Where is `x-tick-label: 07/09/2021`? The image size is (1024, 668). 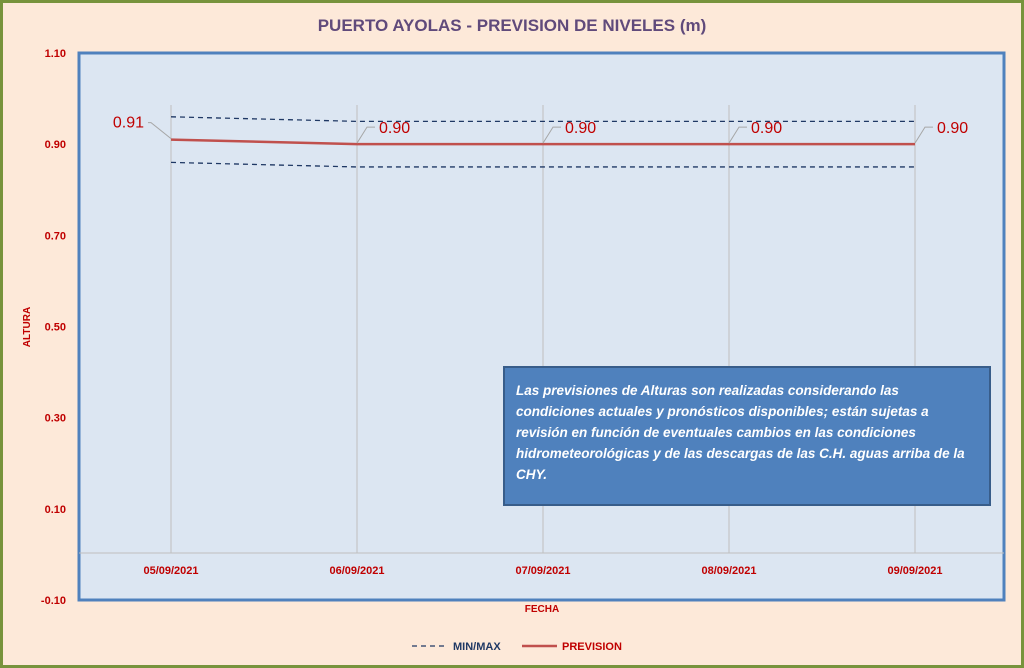
x-tick-label: 07/09/2021 is located at coordinates (542, 571).